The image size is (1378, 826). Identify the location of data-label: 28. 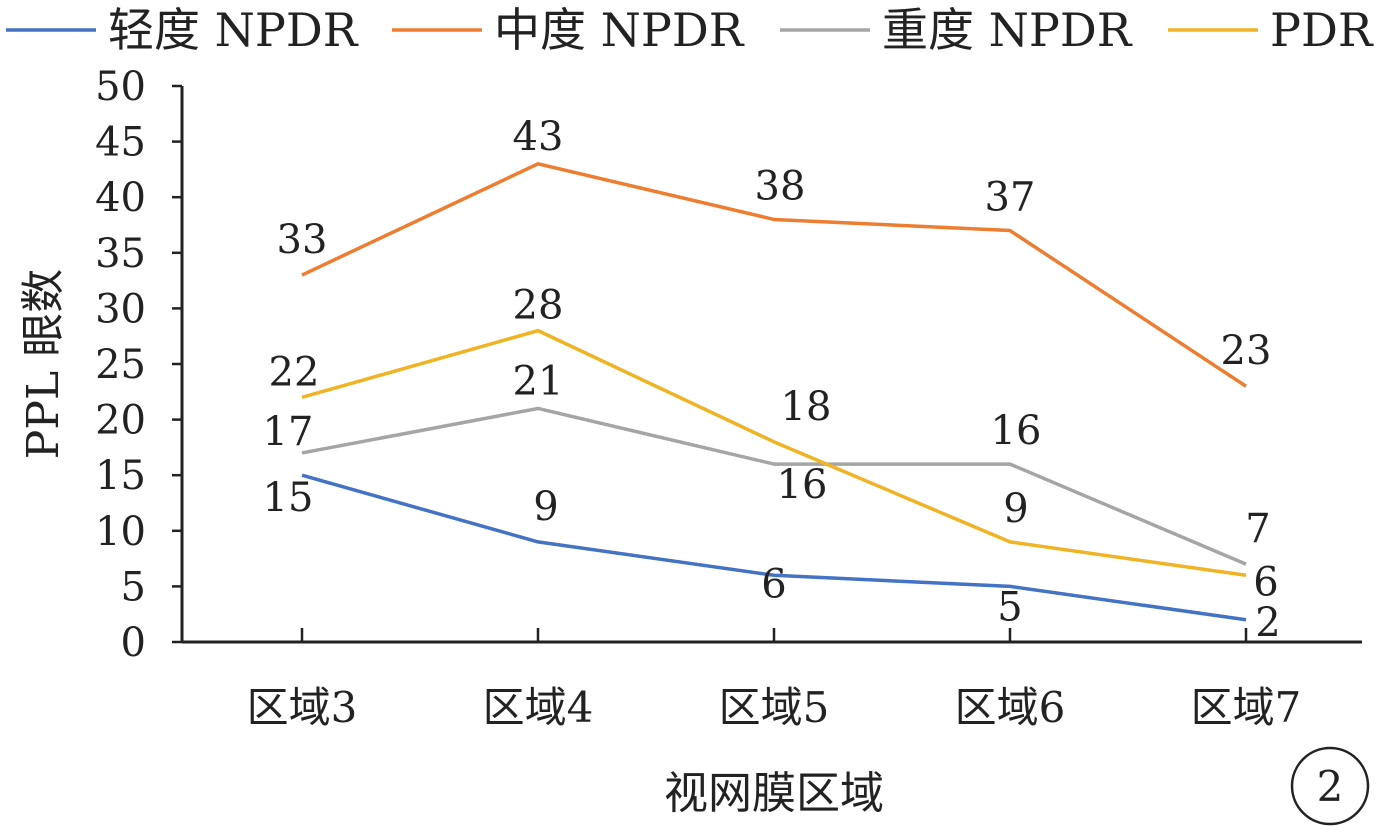
(538, 306).